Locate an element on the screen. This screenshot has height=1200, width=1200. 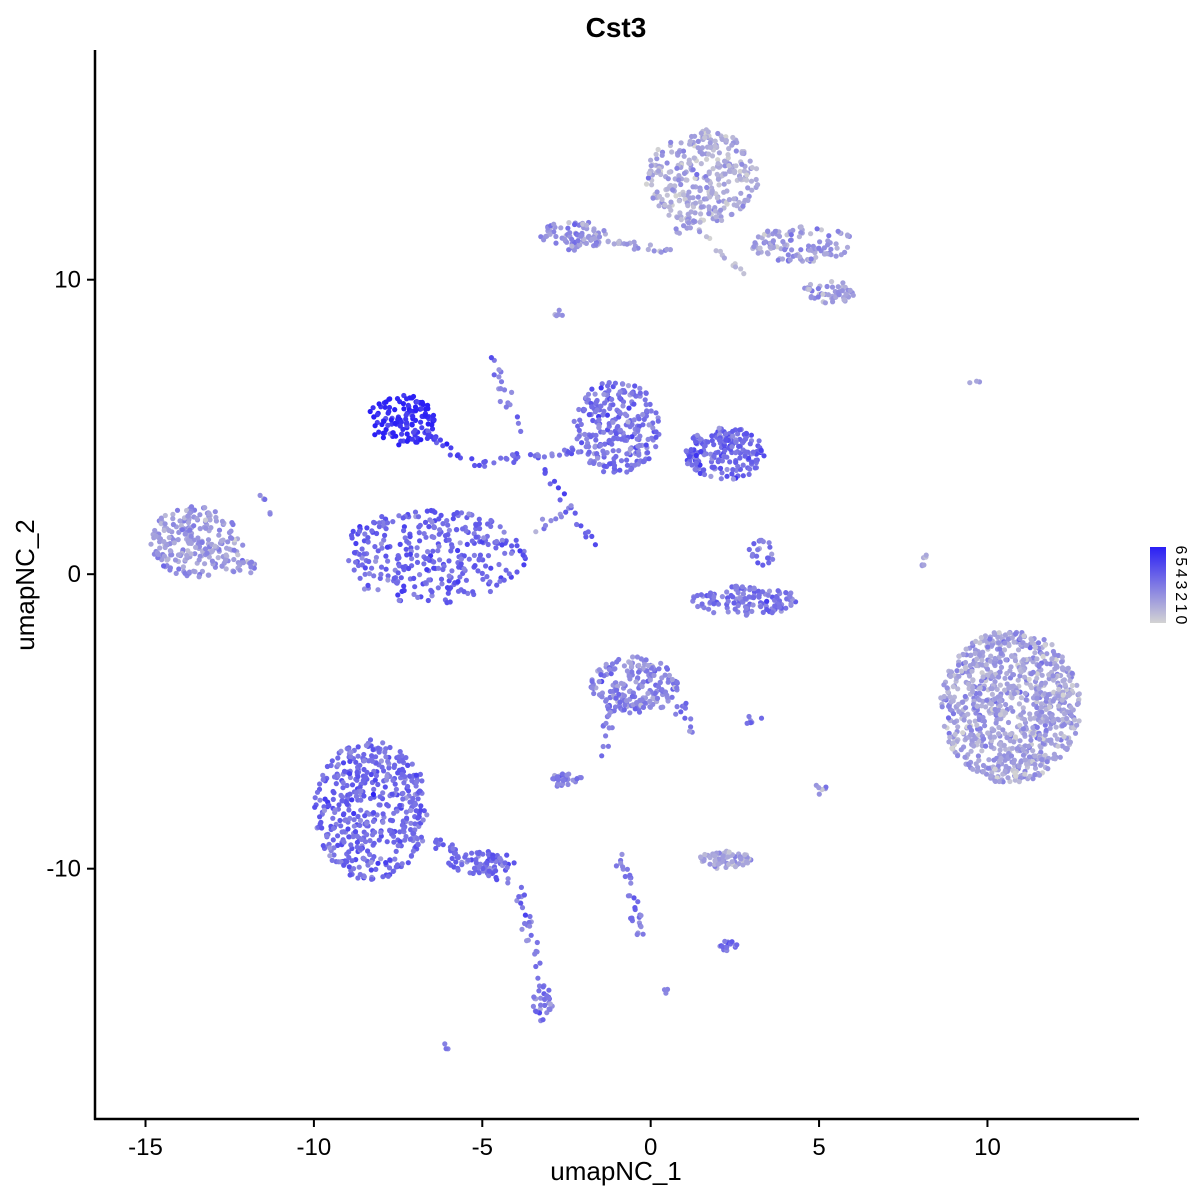
colorbar-label: 6 is located at coordinates (1180, 550).